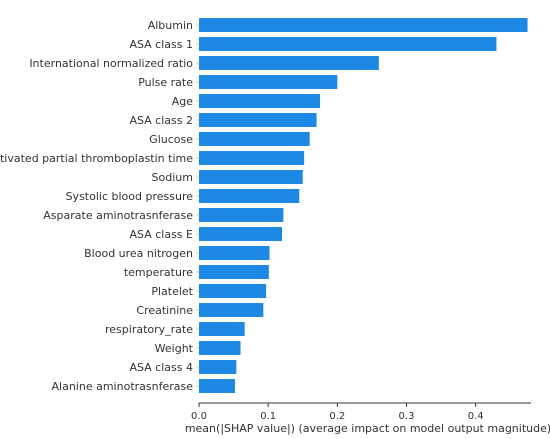  Describe the element at coordinates (172, 291) in the screenshot. I see `category-label-14: Platelet` at that location.